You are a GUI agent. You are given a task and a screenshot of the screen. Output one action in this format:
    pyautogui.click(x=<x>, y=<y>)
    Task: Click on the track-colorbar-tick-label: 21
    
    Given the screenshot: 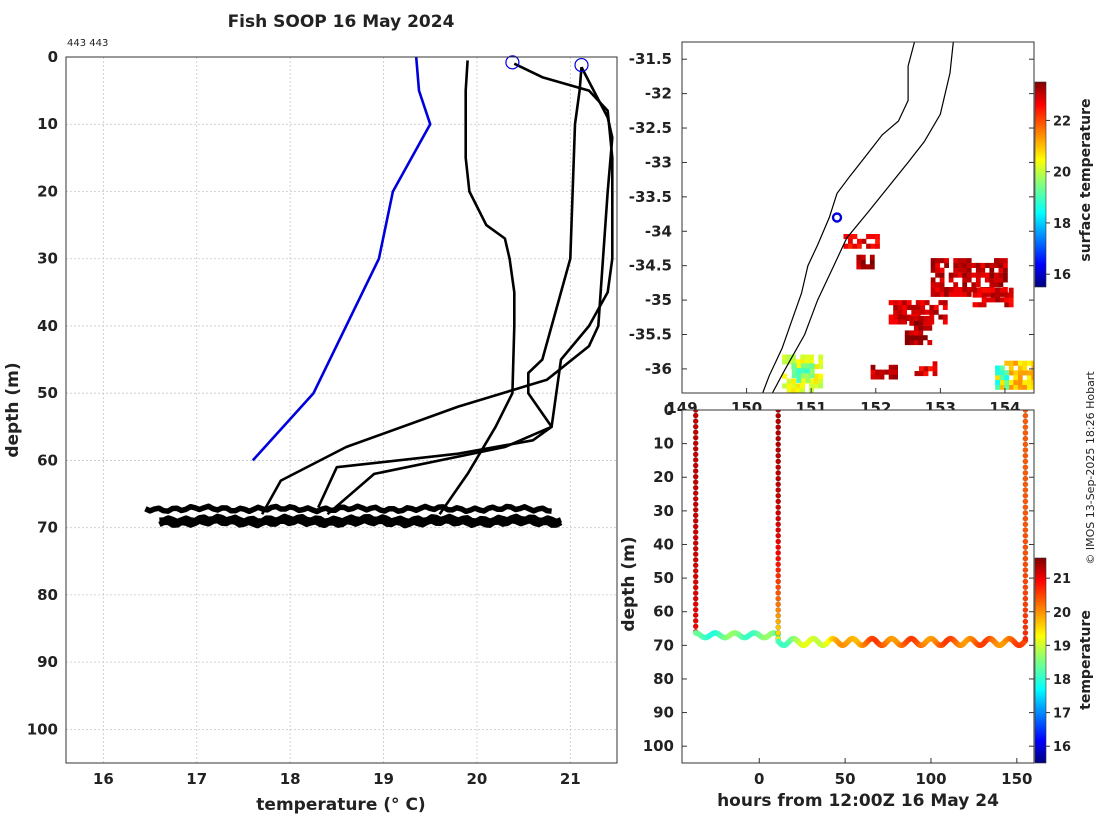 What is the action you would take?
    pyautogui.click(x=1062, y=579)
    